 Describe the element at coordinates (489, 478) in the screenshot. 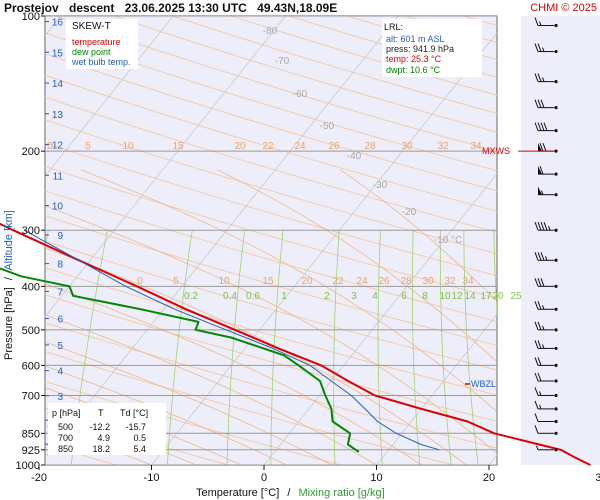

I see `x-tick-label: 20` at that location.